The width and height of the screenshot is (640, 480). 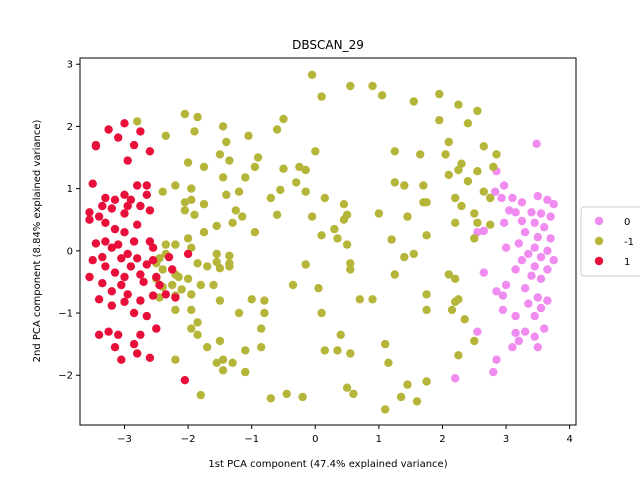 I want to click on chart-title: DBSCAN_29, so click(x=328, y=45).